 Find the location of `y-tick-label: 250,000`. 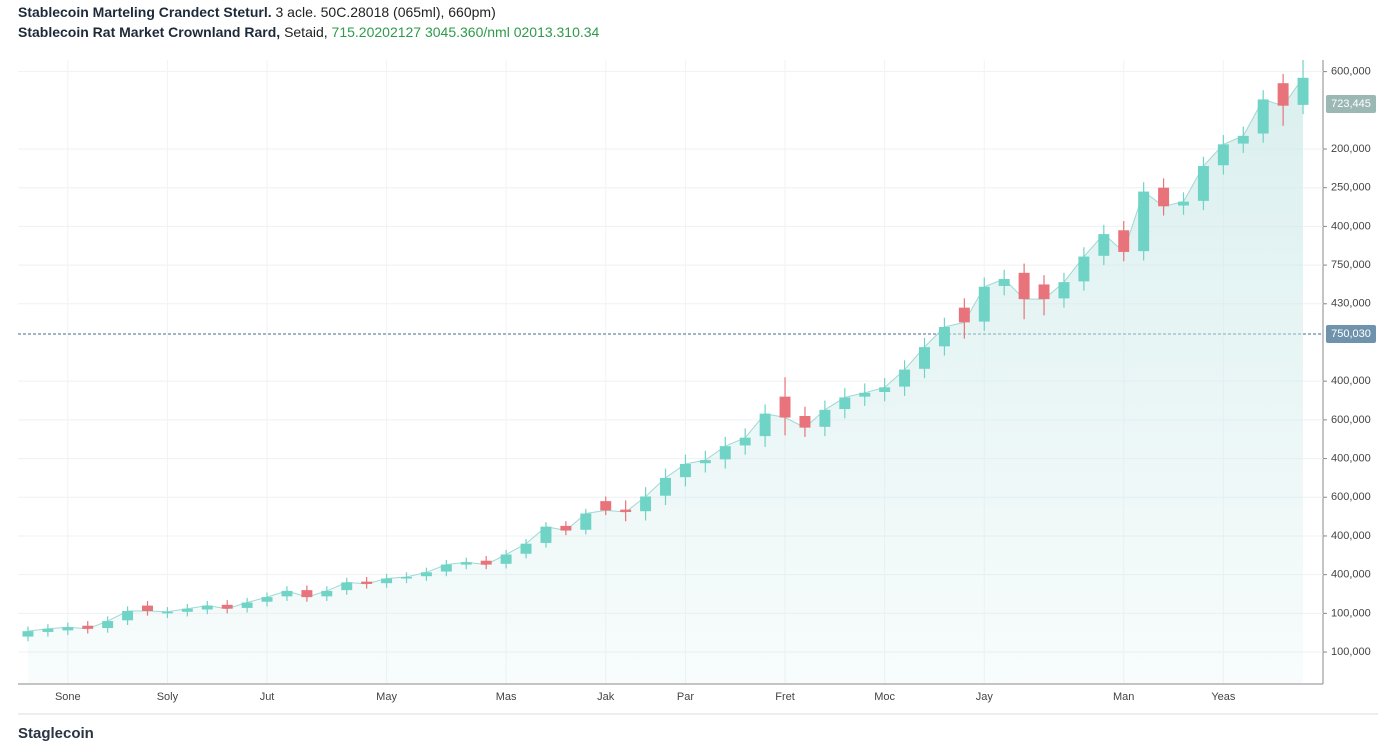

y-tick-label: 250,000 is located at coordinates (1351, 188).